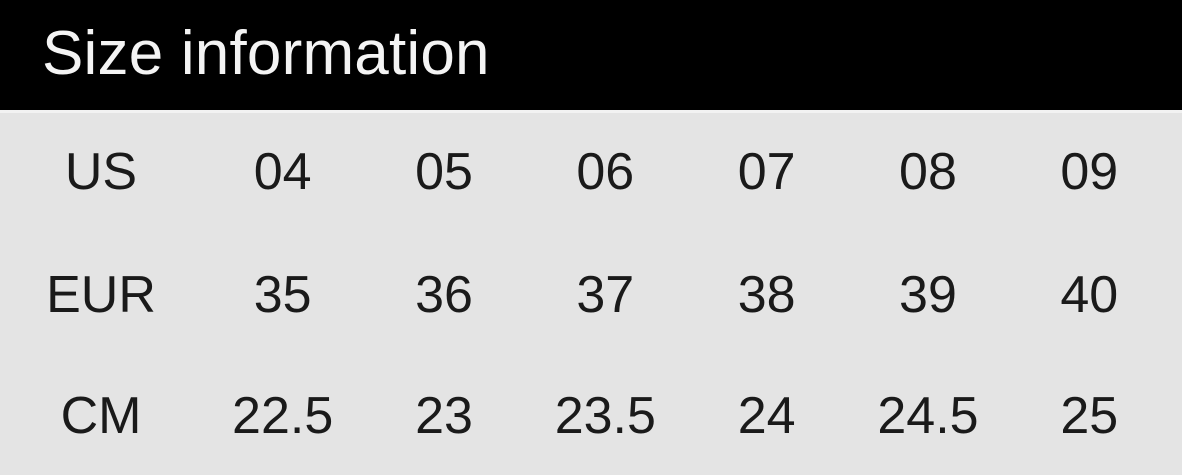 This screenshot has height=475, width=1182. What do you see at coordinates (1089, 172) in the screenshot?
I see `size-cell: 09` at bounding box center [1089, 172].